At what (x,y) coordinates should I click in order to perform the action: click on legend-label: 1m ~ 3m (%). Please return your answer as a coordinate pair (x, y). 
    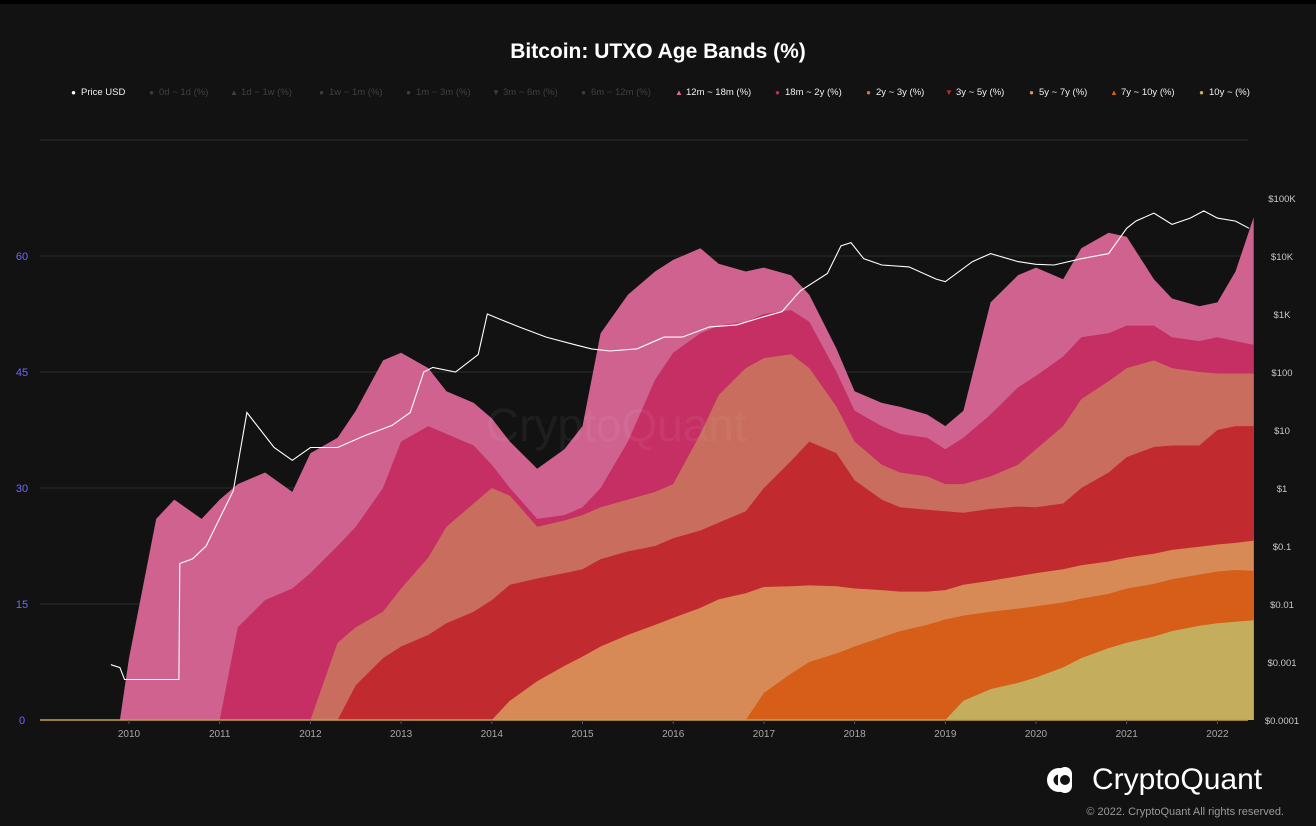
    Looking at the image, I should click on (443, 92).